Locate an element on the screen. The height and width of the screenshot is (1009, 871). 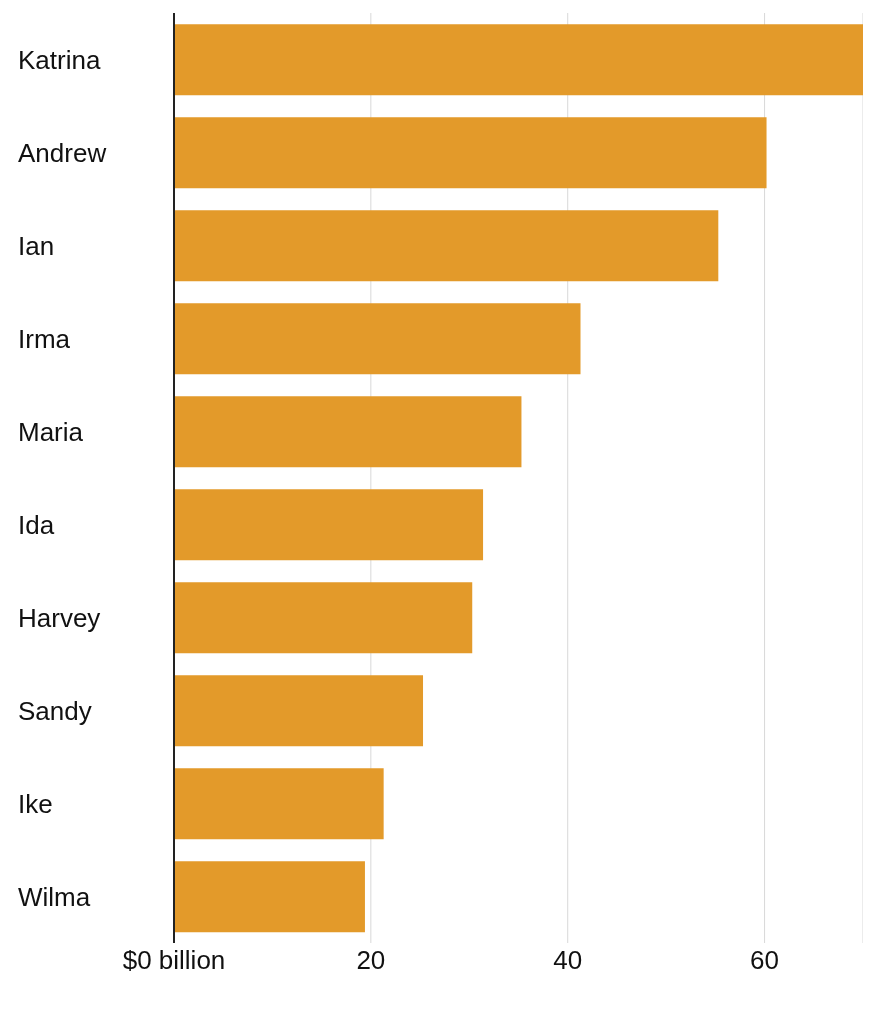
y-tick-label: Ian is located at coordinates (36, 245).